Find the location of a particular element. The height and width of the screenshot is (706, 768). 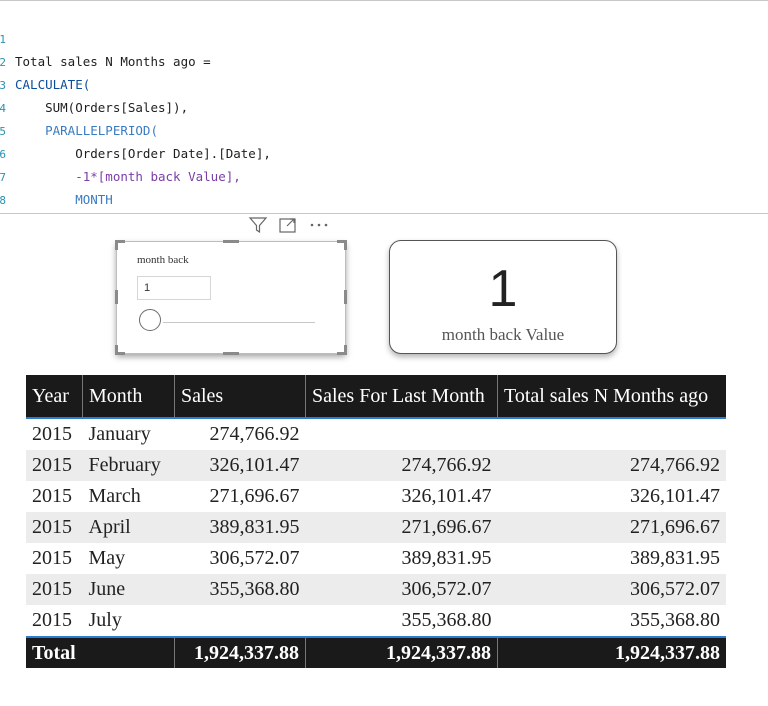

column-header-sales-last-month: Sales For Last Month is located at coordinates (401, 396).